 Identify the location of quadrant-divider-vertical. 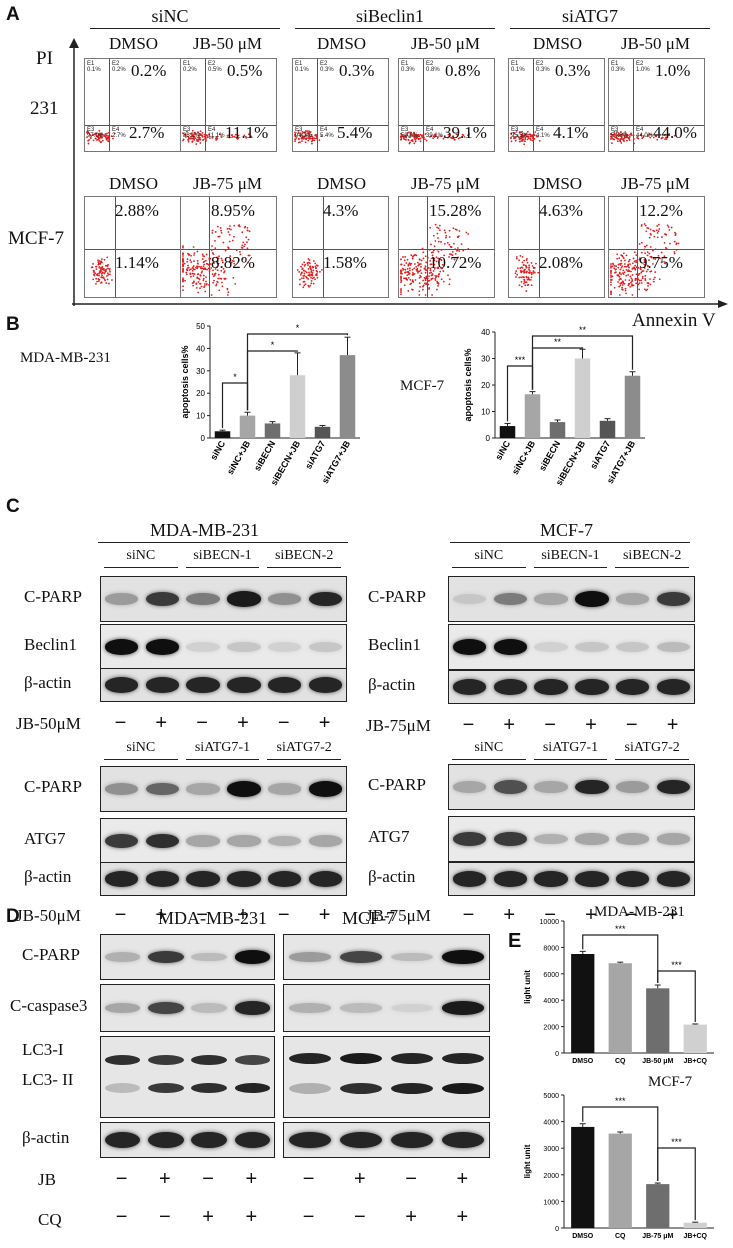
(205, 105).